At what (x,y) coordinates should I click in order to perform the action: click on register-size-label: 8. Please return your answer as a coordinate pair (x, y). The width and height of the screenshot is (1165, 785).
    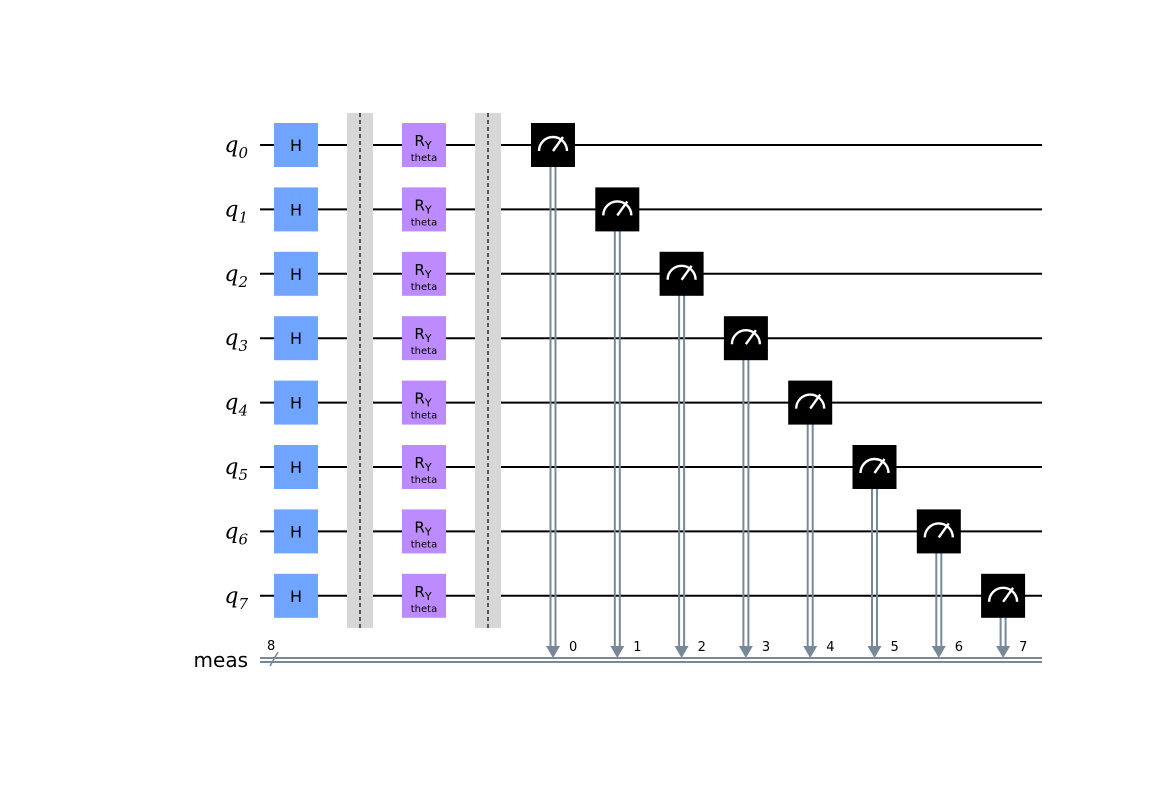
    Looking at the image, I should click on (271, 646).